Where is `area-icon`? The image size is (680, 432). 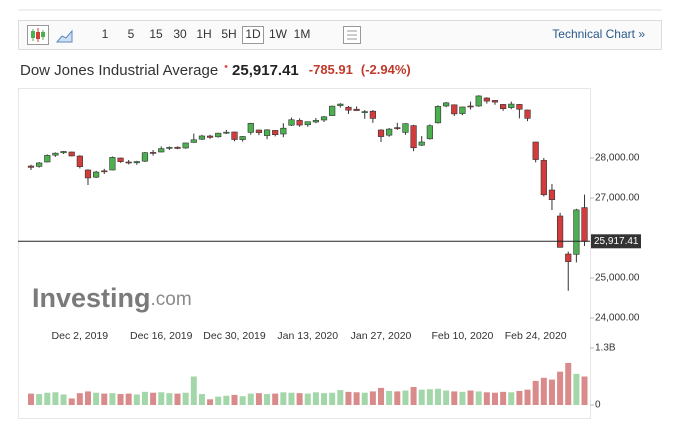
area-icon is located at coordinates (64, 36).